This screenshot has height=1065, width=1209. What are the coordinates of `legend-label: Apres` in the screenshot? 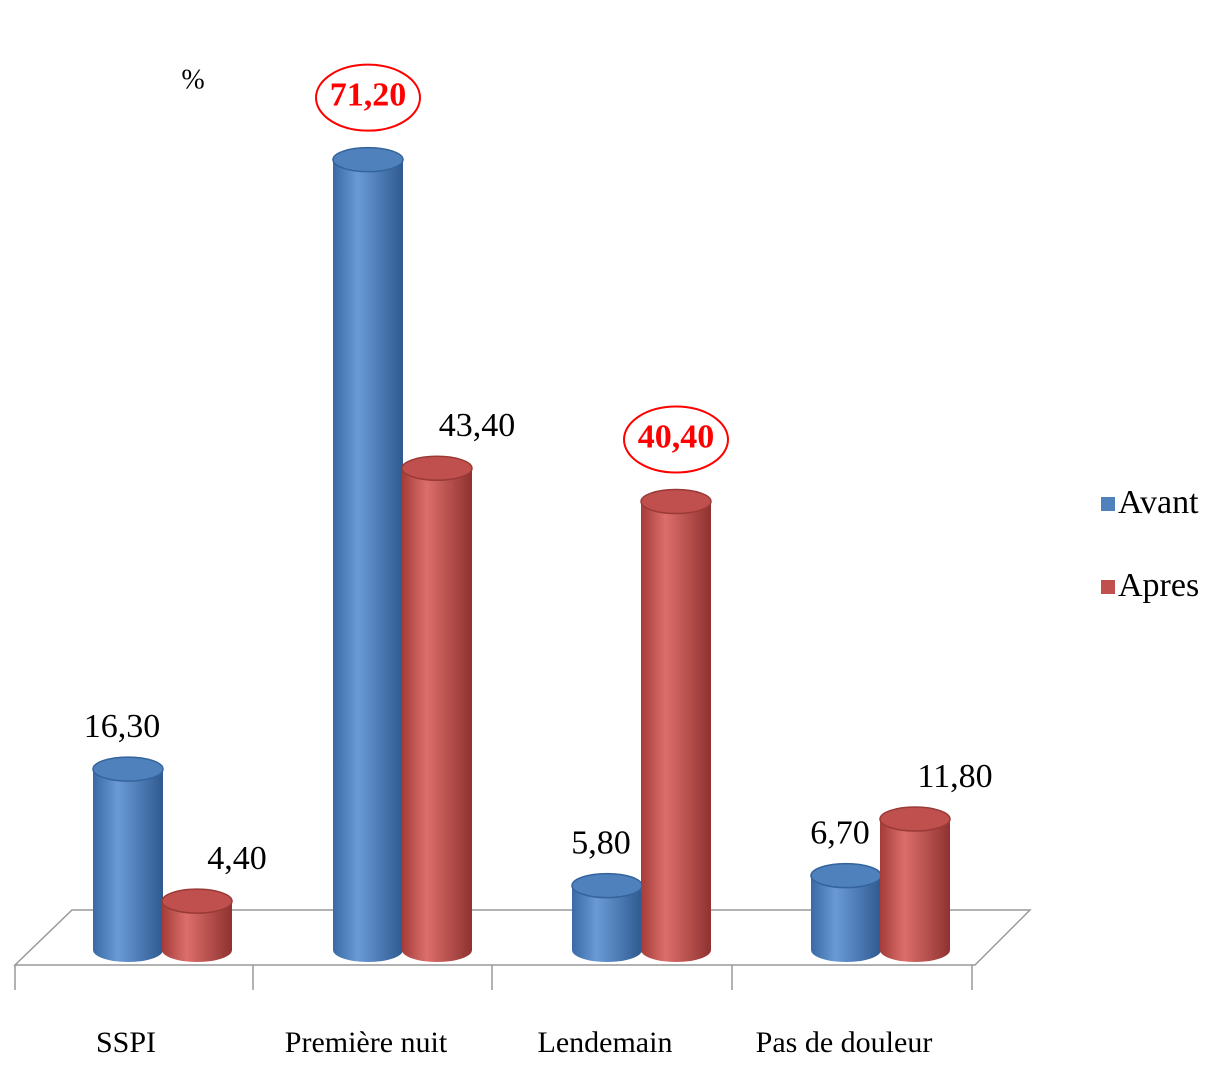 It's located at (1158, 585).